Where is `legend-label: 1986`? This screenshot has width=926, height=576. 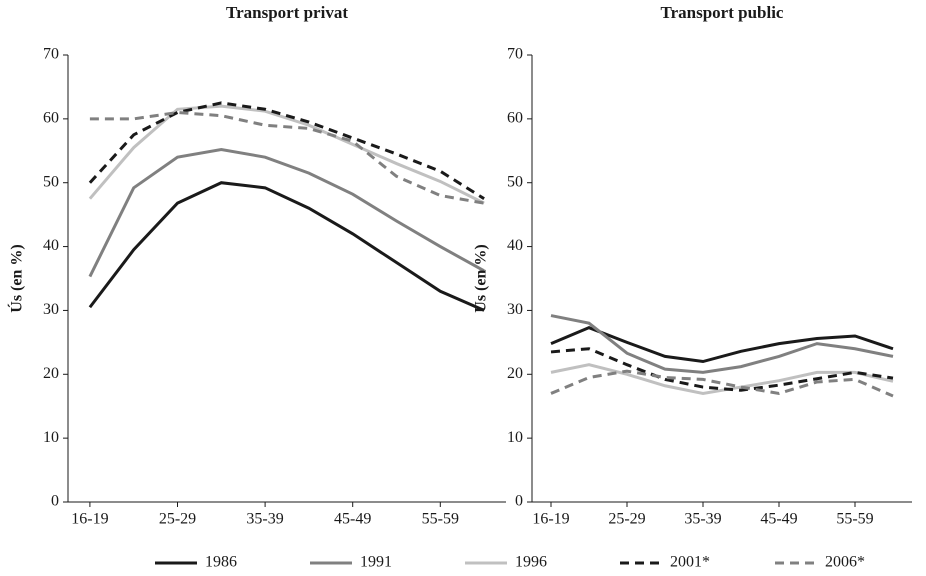 legend-label: 1986 is located at coordinates (221, 562).